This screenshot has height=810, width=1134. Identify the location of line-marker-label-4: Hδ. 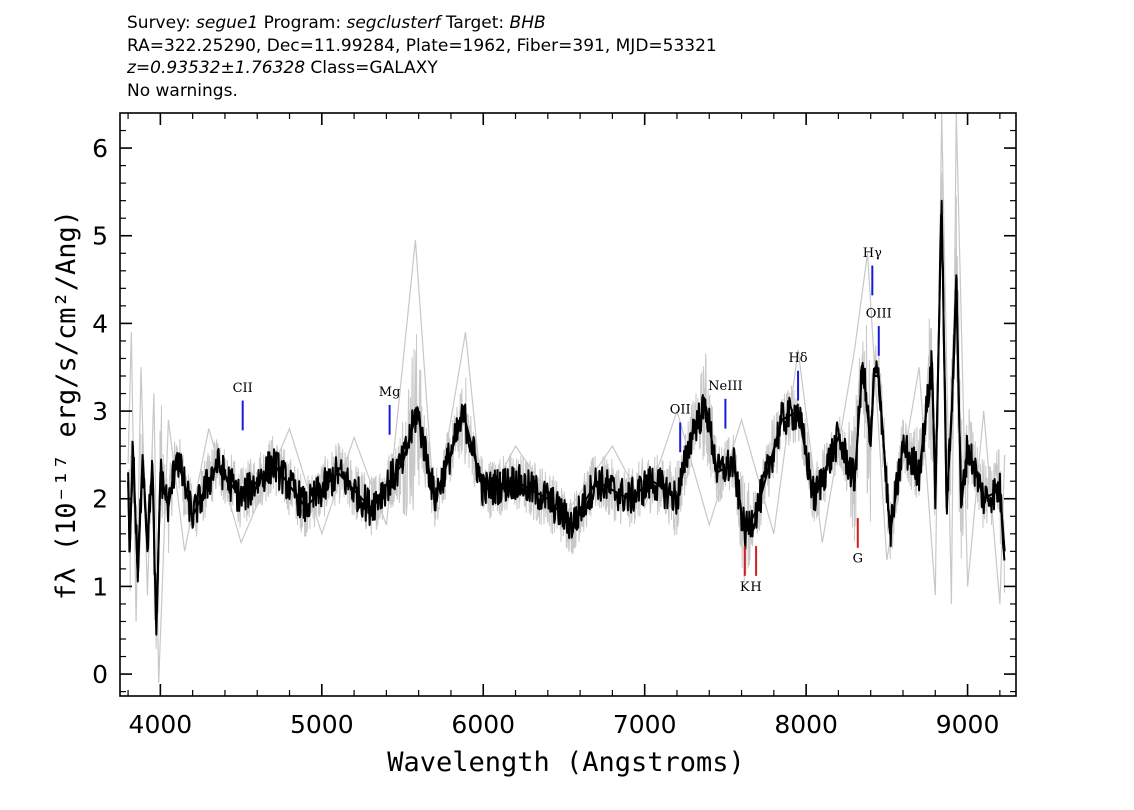
(797, 358).